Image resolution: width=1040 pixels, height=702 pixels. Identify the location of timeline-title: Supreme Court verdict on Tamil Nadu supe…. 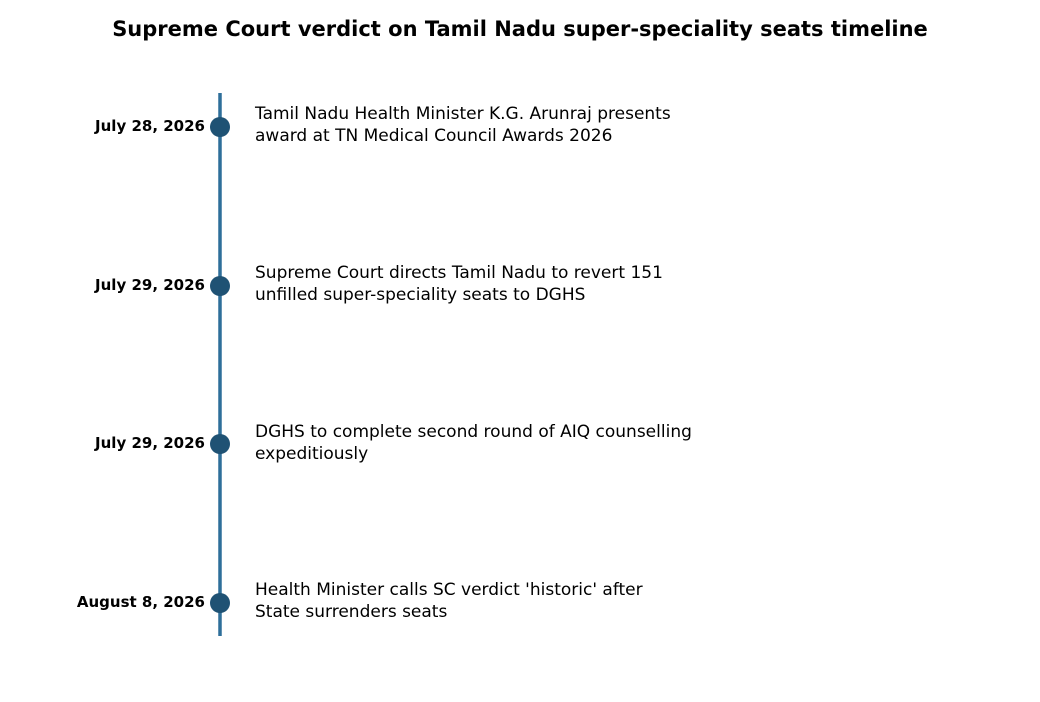
(520, 29).